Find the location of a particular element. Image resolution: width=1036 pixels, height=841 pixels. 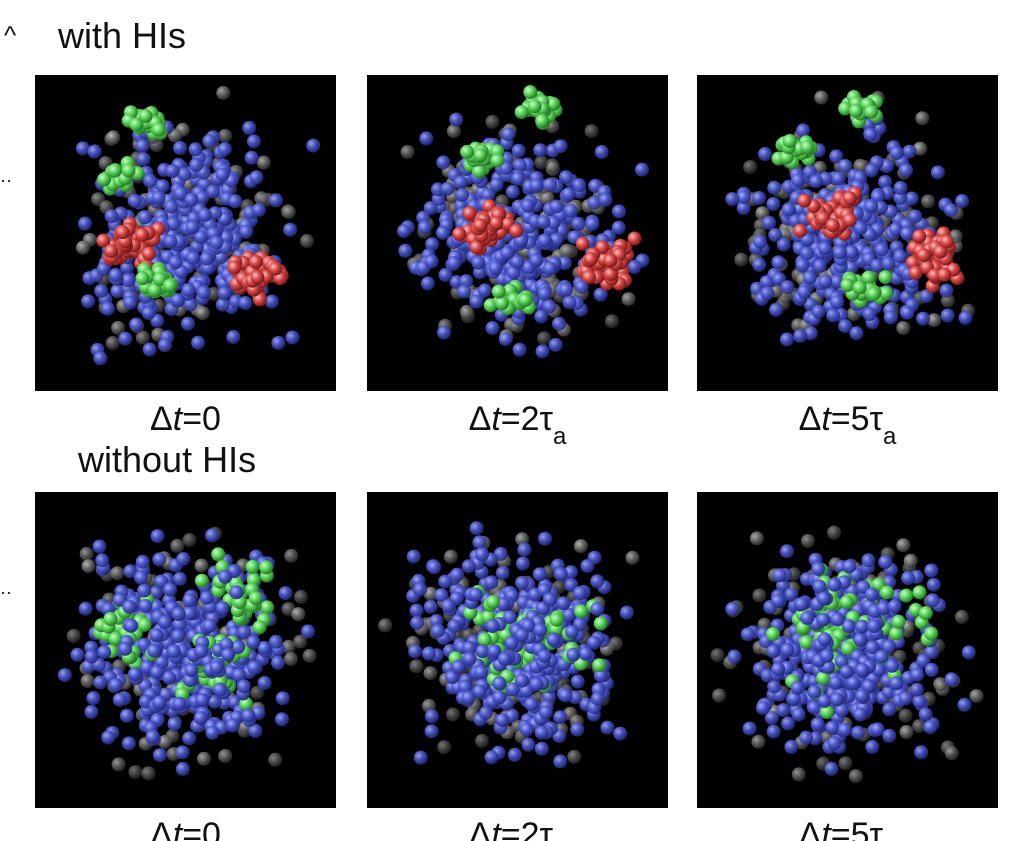

label-part: a is located at coordinates (560, 840).